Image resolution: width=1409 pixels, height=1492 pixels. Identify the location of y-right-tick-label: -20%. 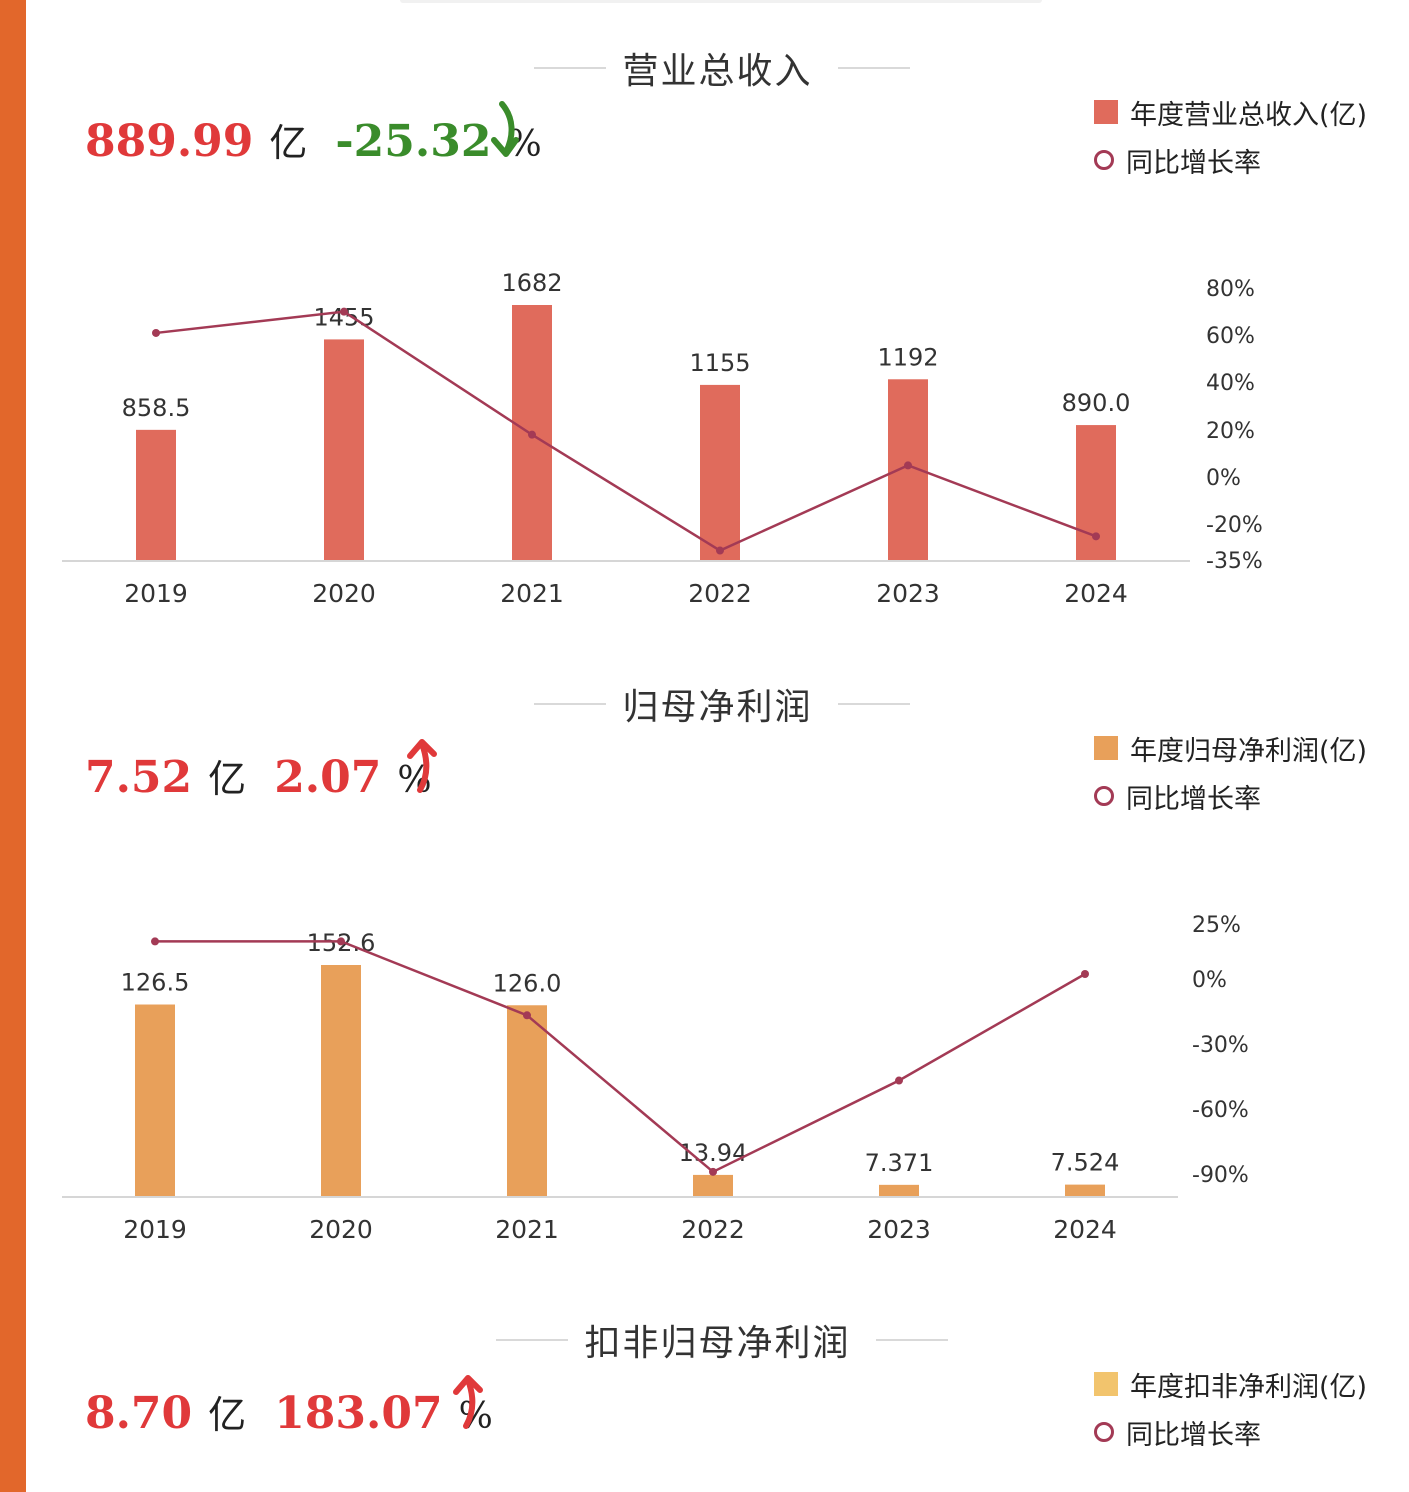
(1234, 525).